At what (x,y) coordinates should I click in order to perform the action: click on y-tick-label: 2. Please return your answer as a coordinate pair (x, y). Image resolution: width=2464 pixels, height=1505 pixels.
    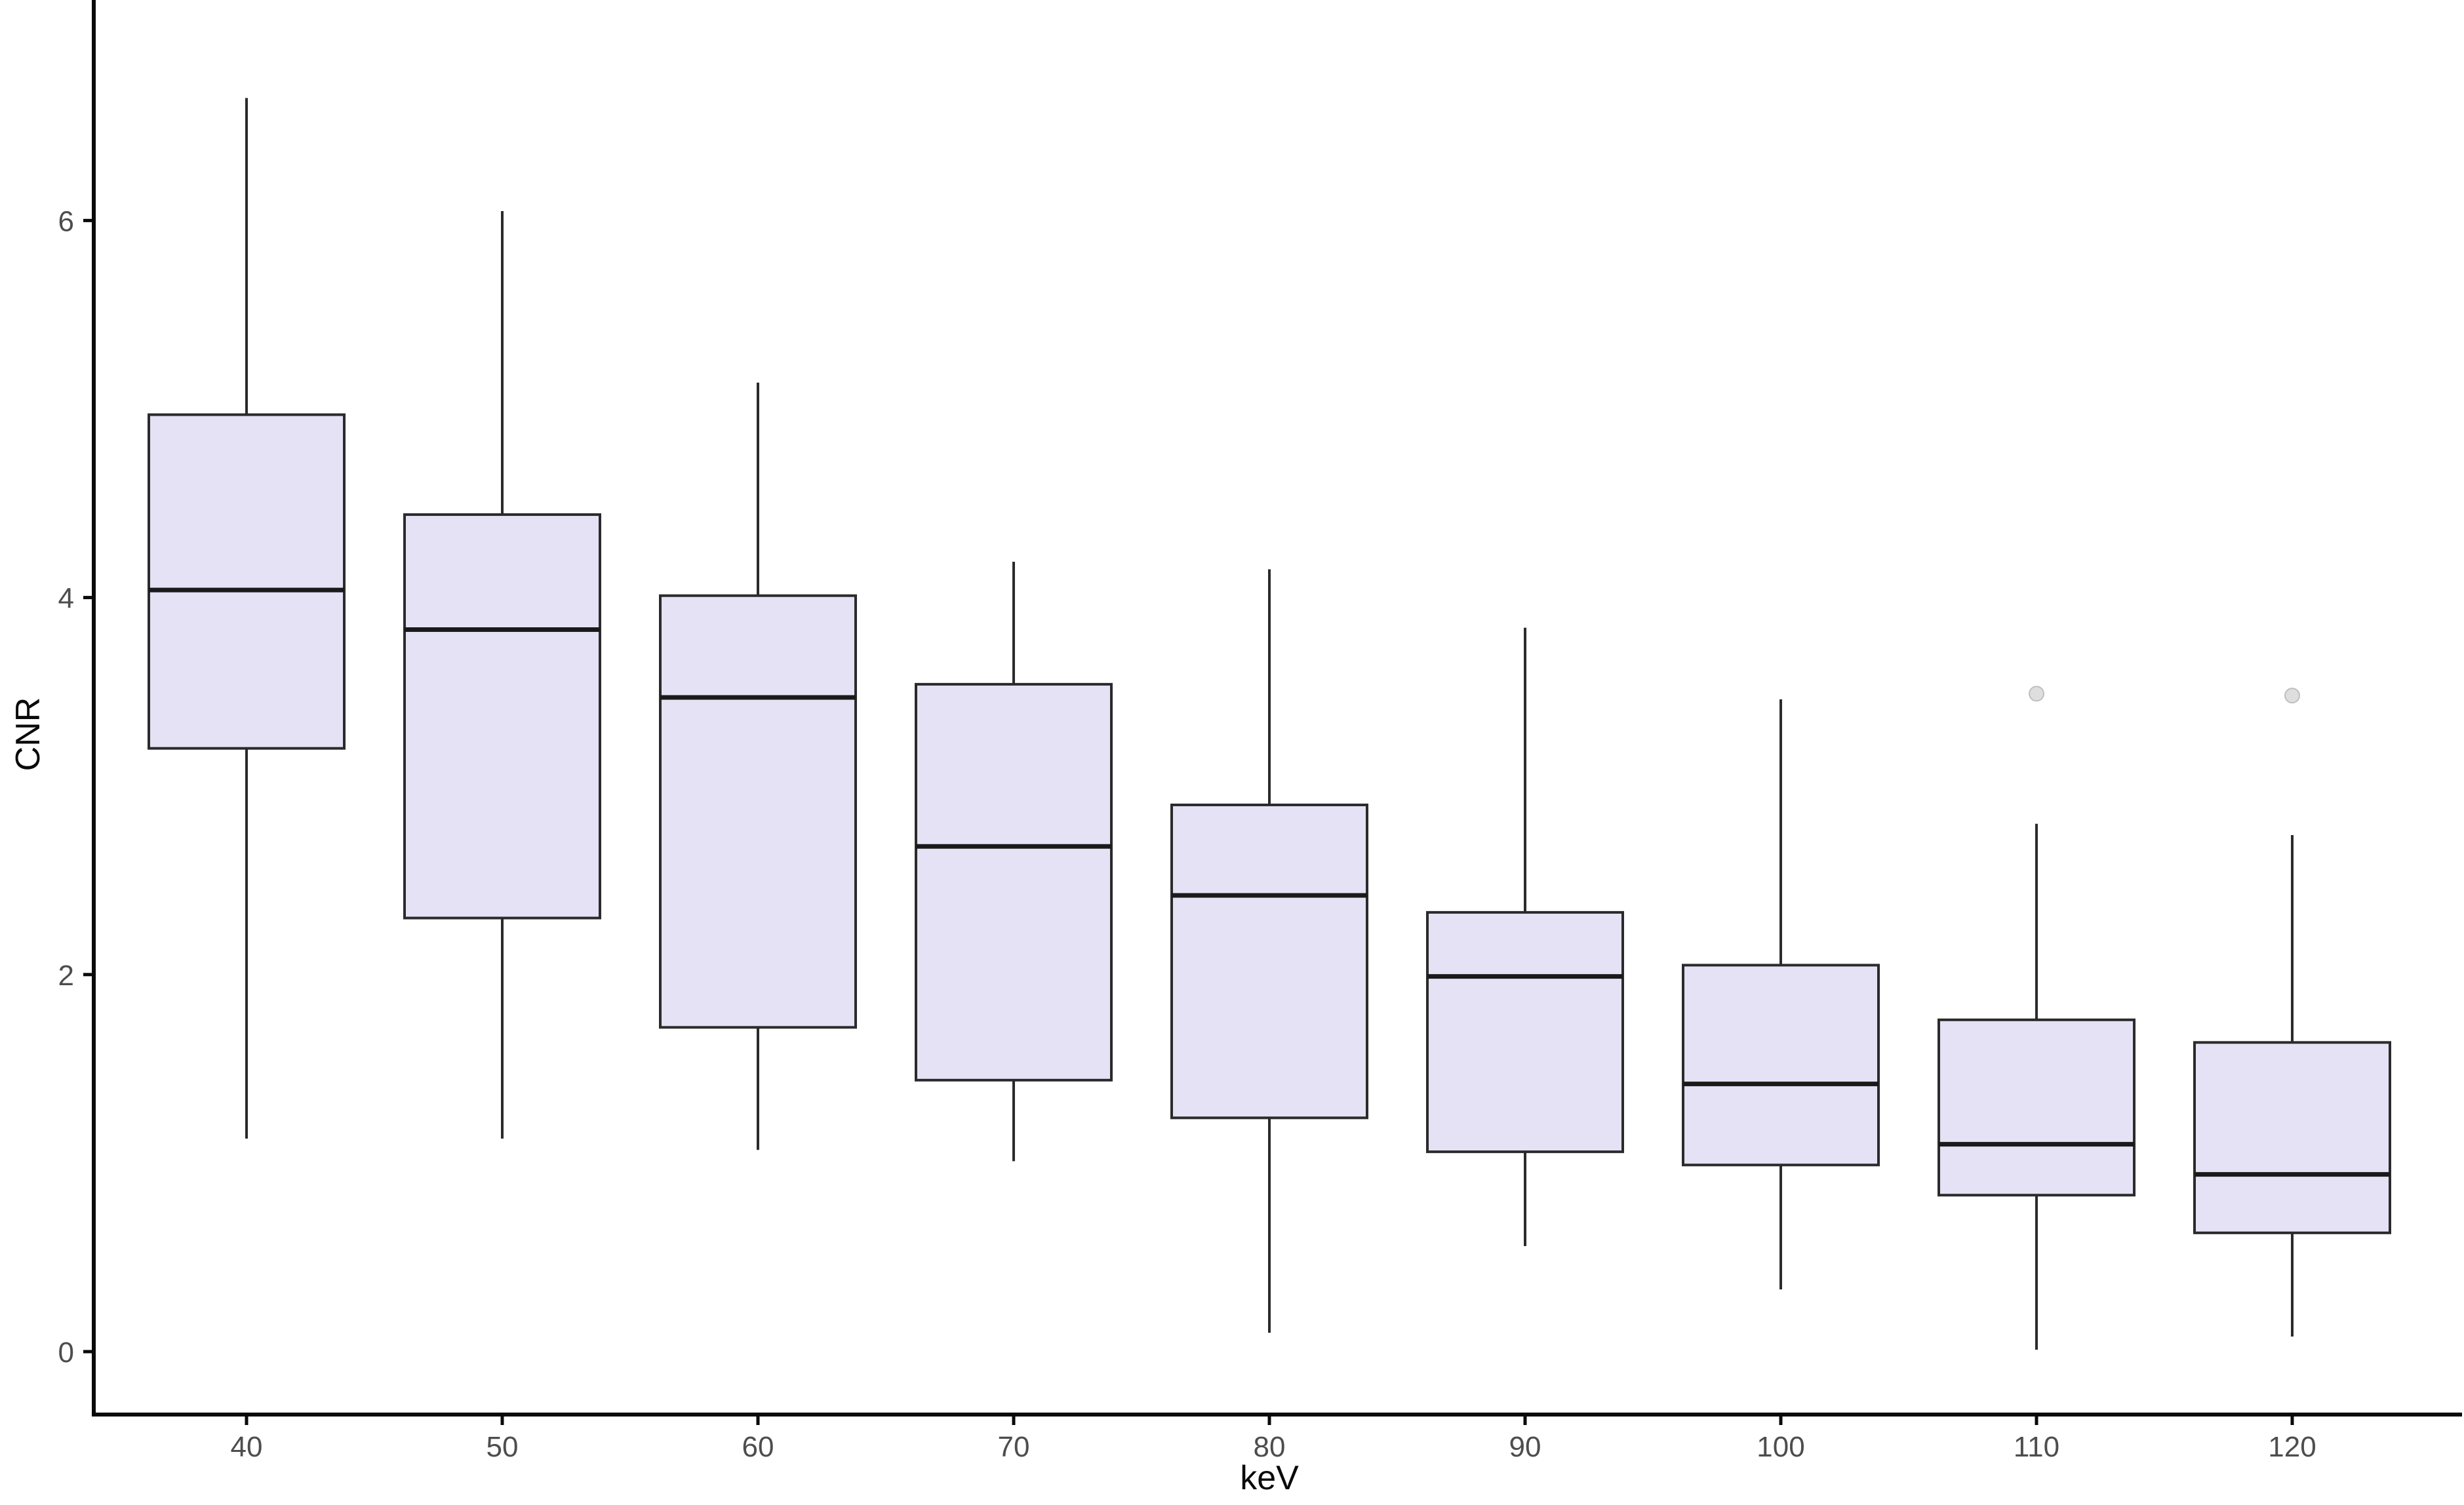
    Looking at the image, I should click on (66, 976).